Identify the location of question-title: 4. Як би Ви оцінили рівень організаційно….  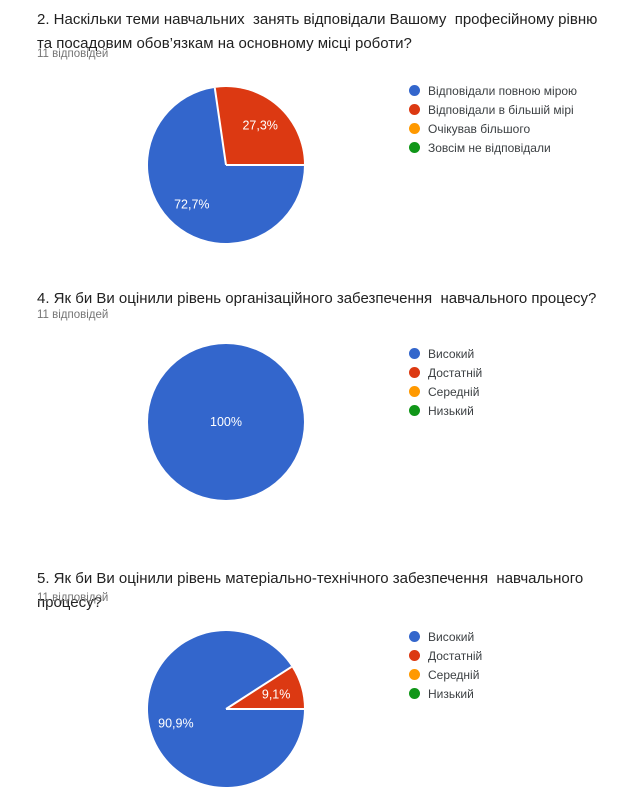
(317, 298).